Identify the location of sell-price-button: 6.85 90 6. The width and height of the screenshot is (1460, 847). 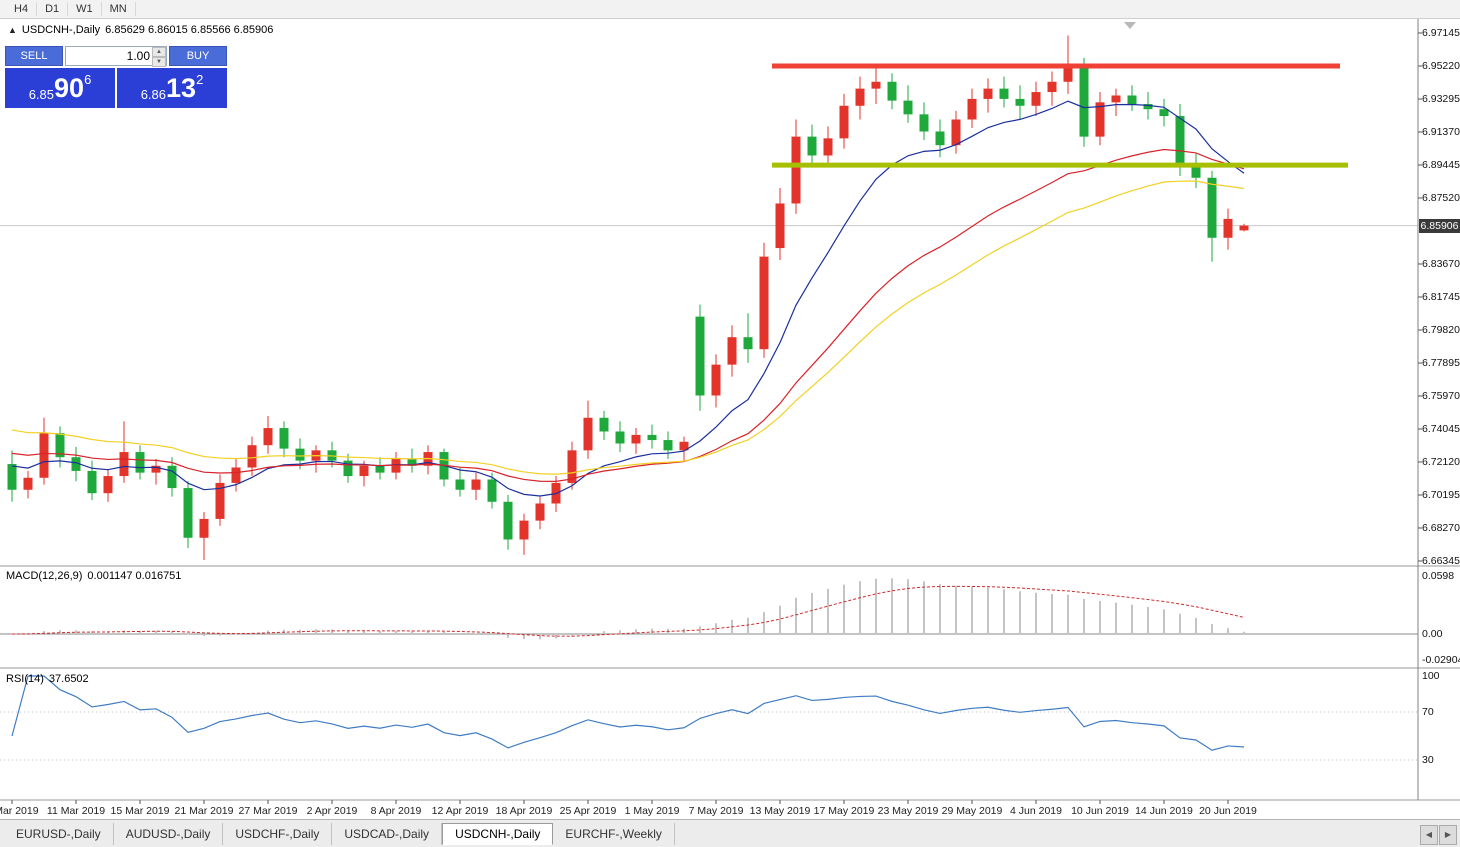
(60, 88).